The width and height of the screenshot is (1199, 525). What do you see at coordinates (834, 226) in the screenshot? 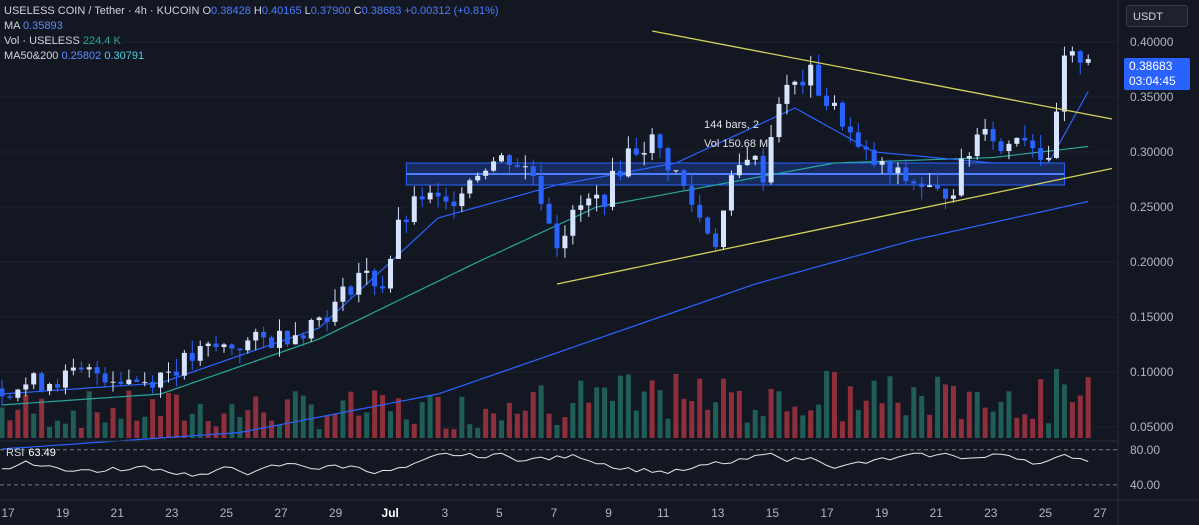
I see `trendline` at bounding box center [834, 226].